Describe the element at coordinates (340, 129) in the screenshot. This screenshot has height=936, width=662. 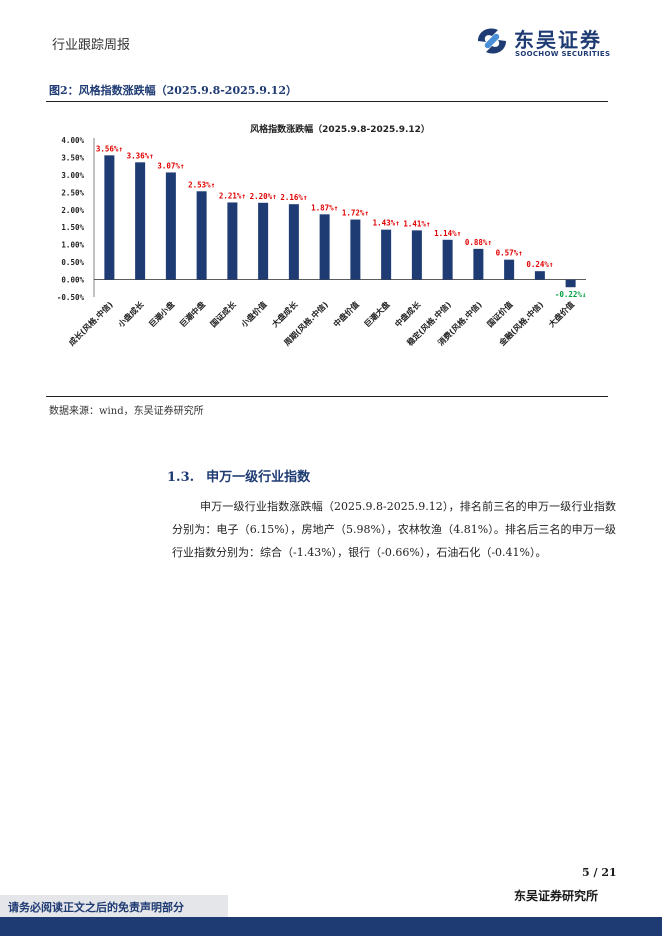
I see `chart-title: 风格指数涨跌幅（2025.9.8-2025.9.12）` at that location.